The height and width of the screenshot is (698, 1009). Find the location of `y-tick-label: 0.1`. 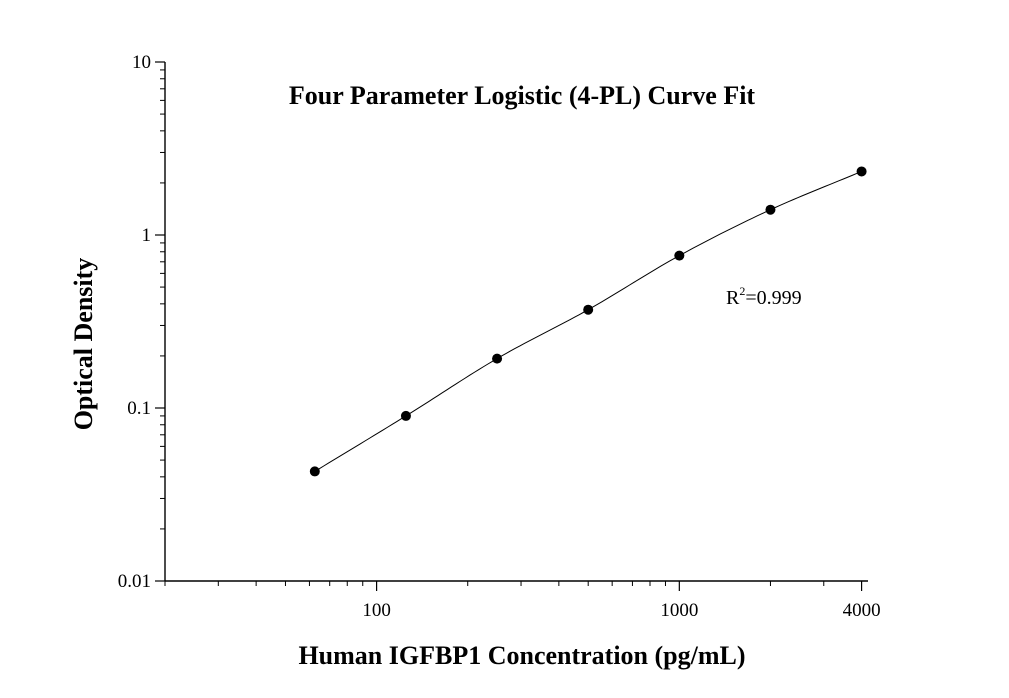

y-tick-label: 0.1 is located at coordinates (139, 408).